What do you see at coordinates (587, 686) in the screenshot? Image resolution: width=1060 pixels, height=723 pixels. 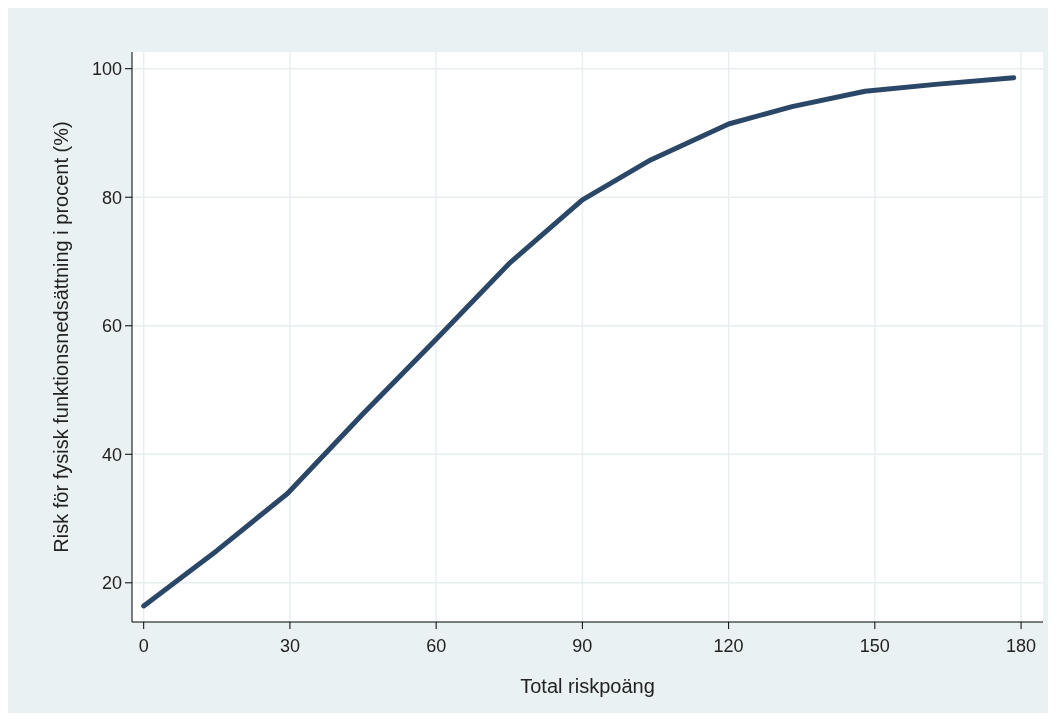 I see `x-axis-title: Total riskpoäng` at bounding box center [587, 686].